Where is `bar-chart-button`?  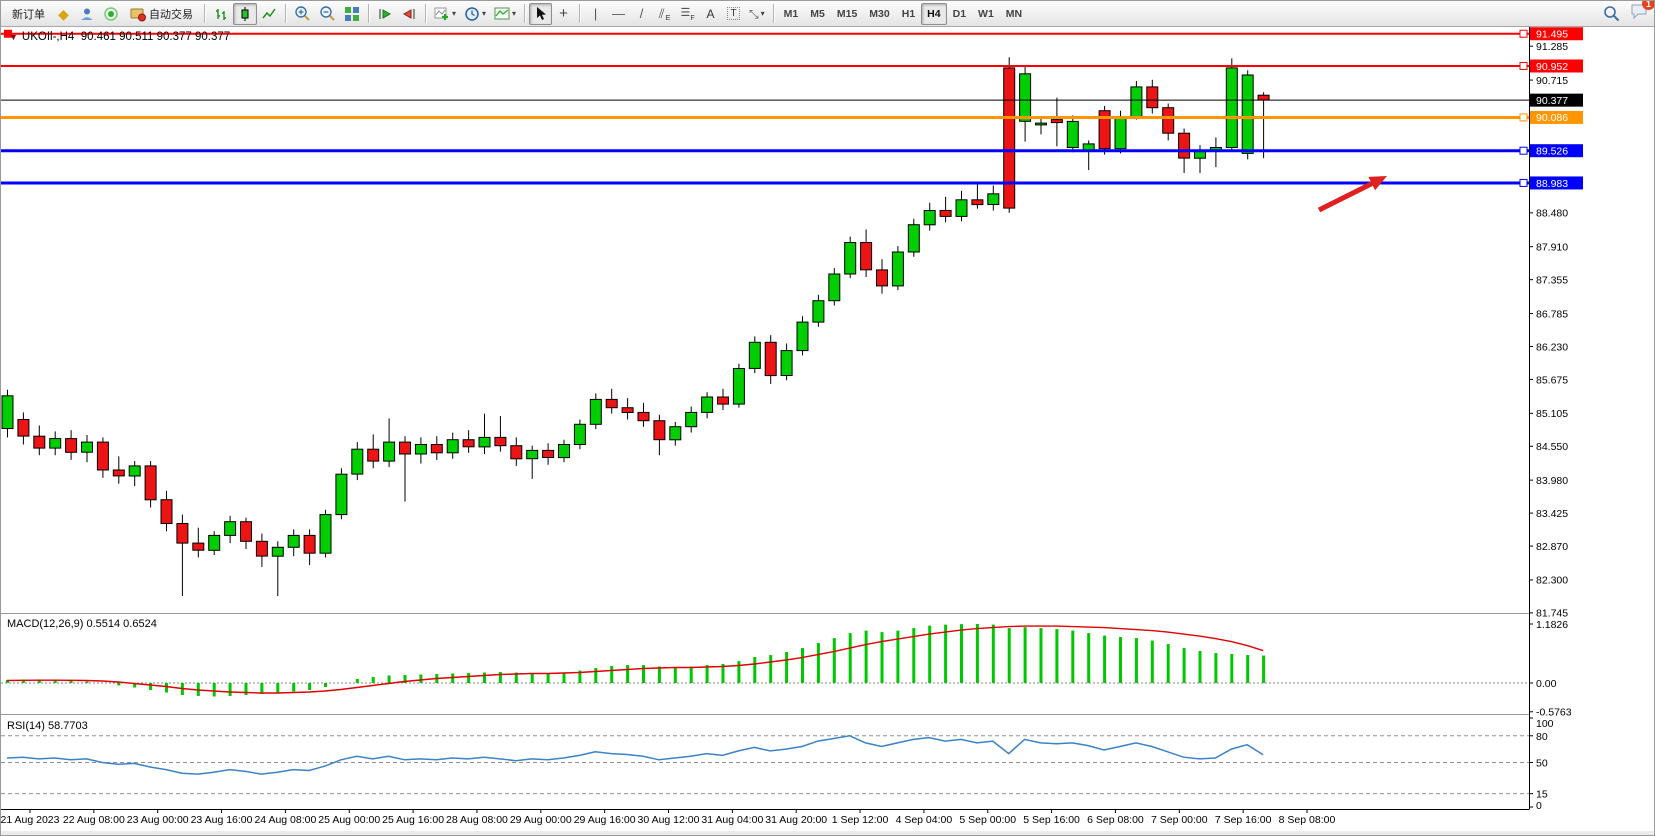 bar-chart-button is located at coordinates (221, 14).